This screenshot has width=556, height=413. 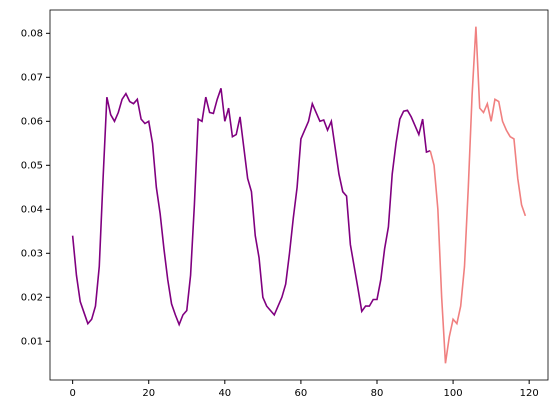 What do you see at coordinates (72, 393) in the screenshot?
I see `x-tick-label: 0` at bounding box center [72, 393].